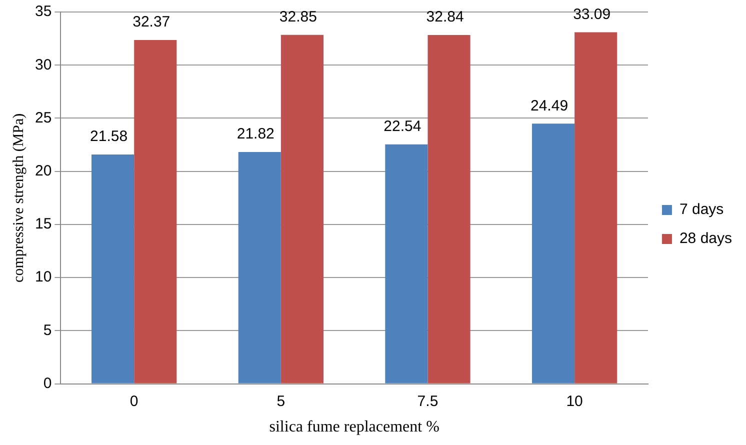  I want to click on data-label: 32.84, so click(445, 17).